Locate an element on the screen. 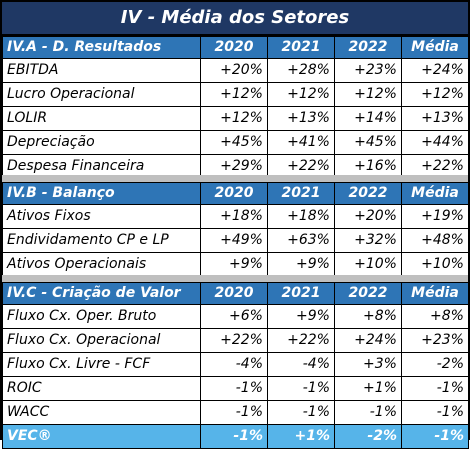 The width and height of the screenshot is (470, 449). table-row: Ativos Operacionais +9% +9% +10% +10% is located at coordinates (235, 264).